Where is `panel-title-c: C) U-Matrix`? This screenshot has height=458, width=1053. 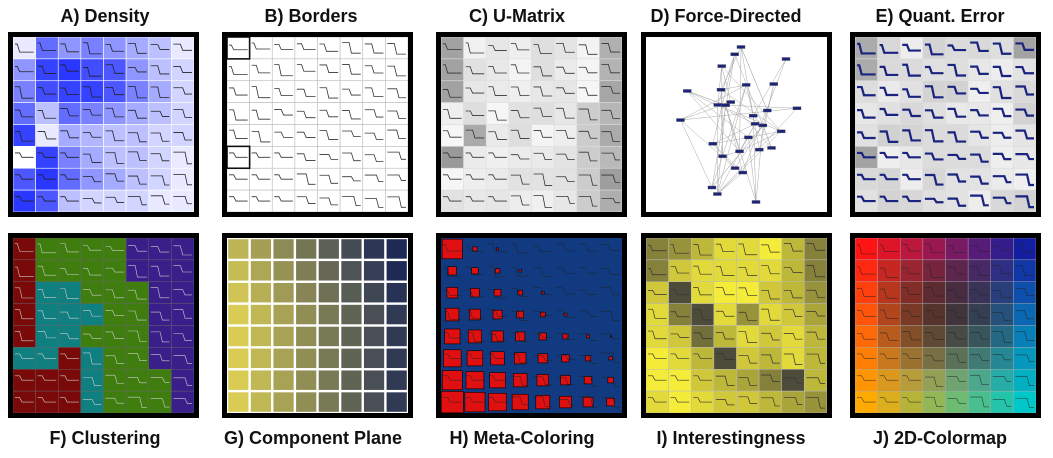
panel-title-c: C) U-Matrix is located at coordinates (516, 16).